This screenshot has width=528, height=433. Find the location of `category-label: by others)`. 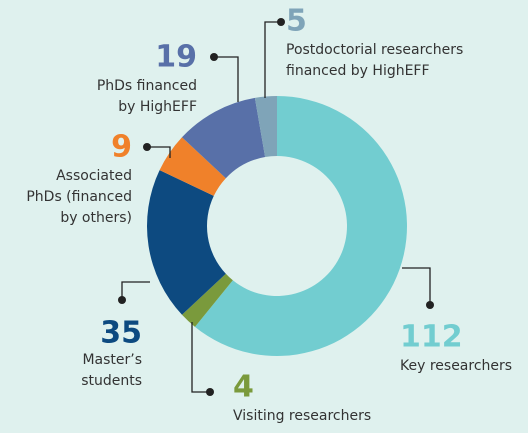

category-label: by others) is located at coordinates (96, 218).